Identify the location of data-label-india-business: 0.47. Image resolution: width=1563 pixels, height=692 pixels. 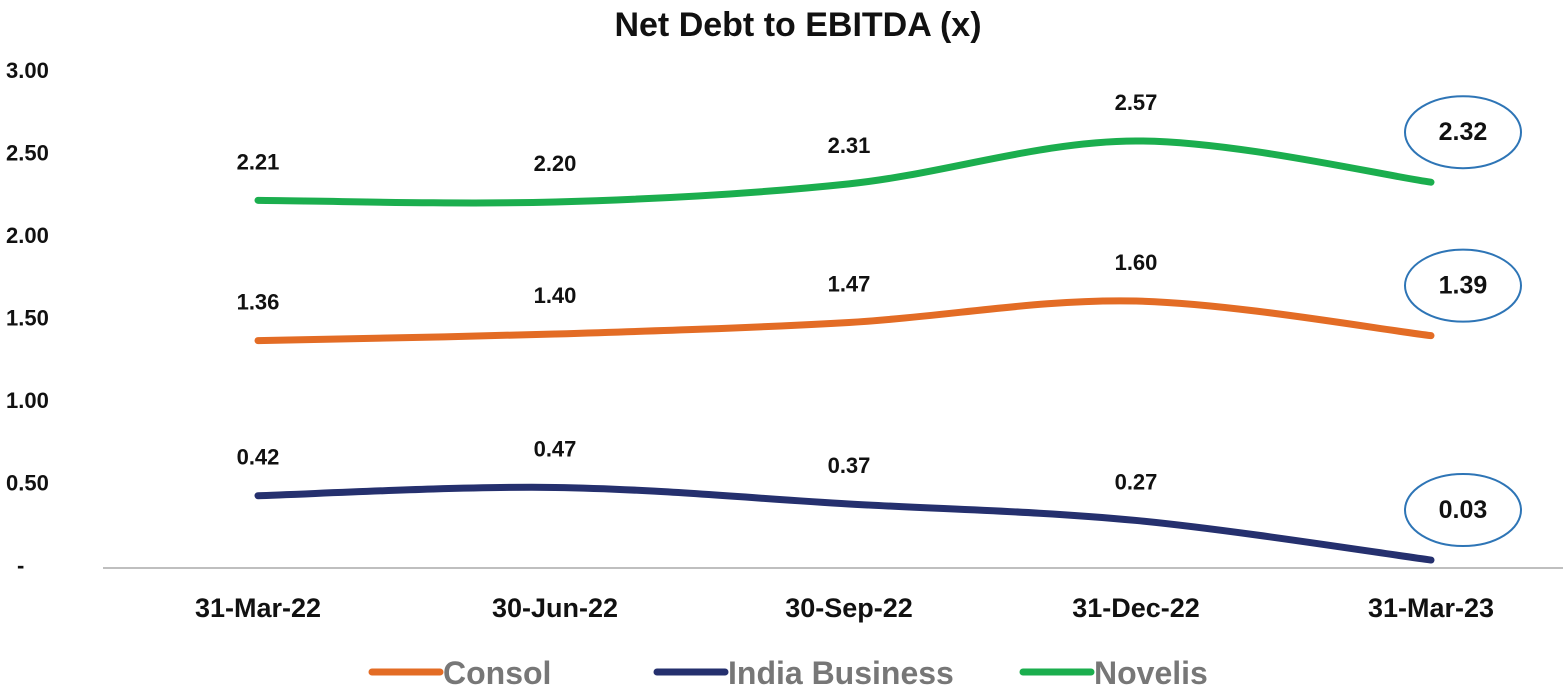
(555, 448).